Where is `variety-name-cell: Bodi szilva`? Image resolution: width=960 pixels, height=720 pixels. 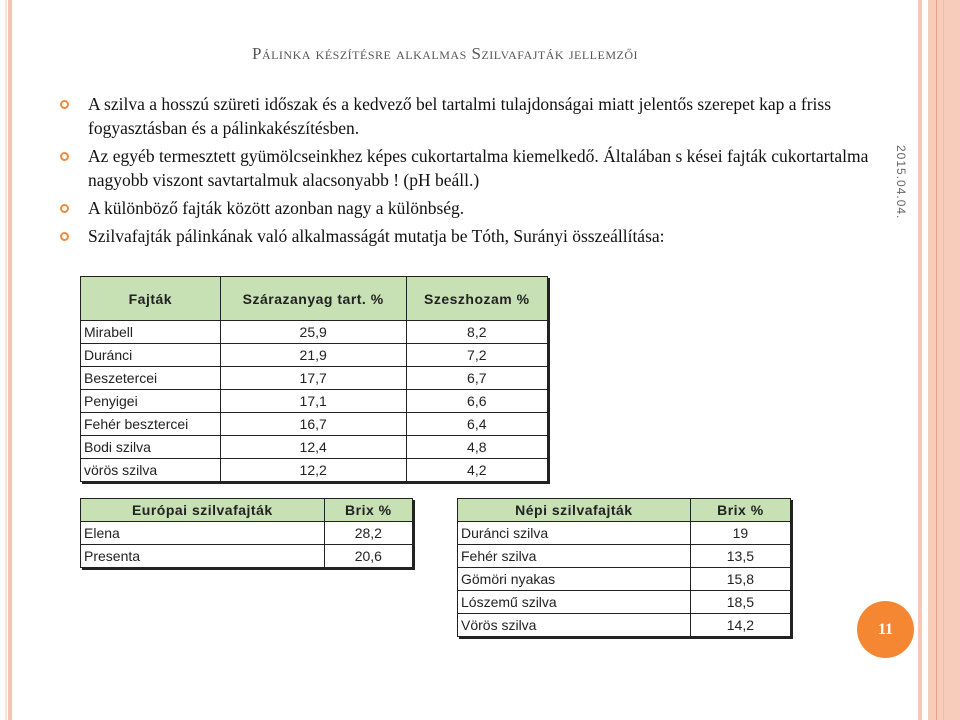
variety-name-cell: Bodi szilva is located at coordinates (150, 447).